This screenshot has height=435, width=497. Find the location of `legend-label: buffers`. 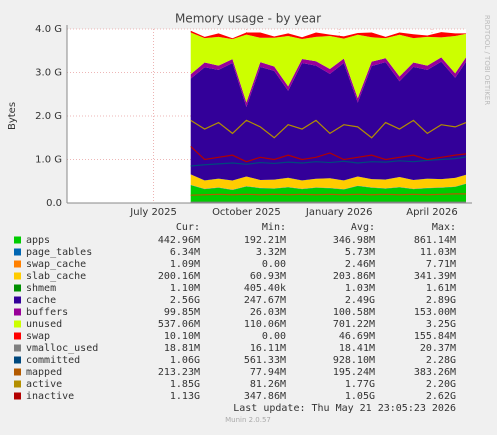

legend-label: buffers is located at coordinates (47, 312).